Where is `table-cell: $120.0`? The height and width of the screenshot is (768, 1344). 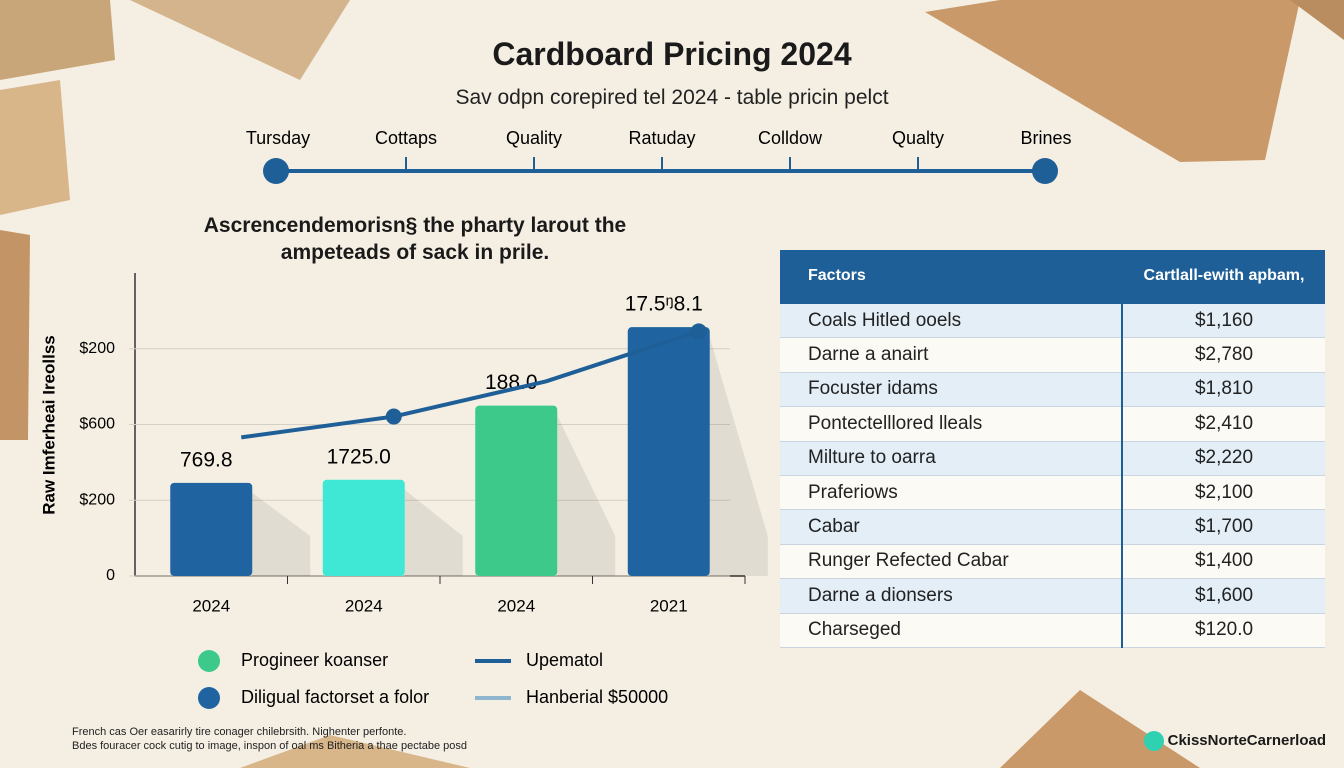 table-cell: $120.0 is located at coordinates (1223, 630).